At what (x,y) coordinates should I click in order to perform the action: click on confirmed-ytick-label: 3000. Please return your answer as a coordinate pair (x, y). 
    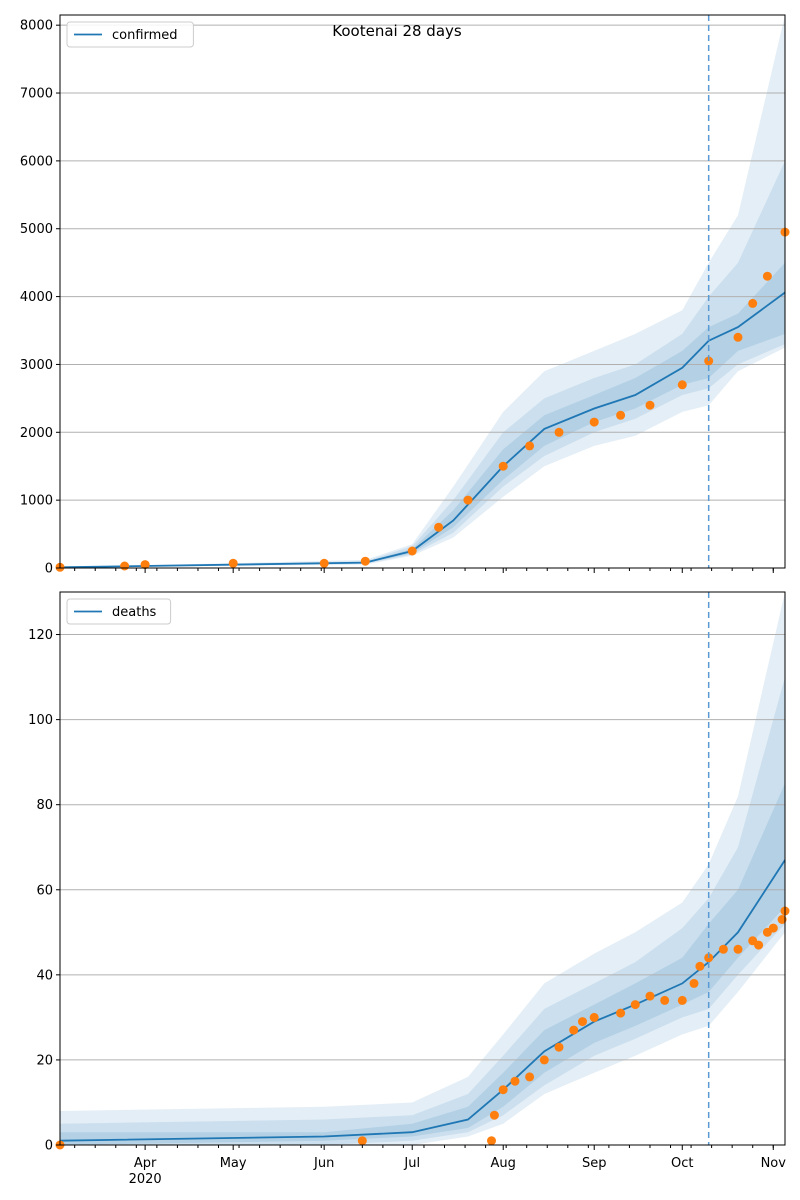
    Looking at the image, I should click on (36, 365).